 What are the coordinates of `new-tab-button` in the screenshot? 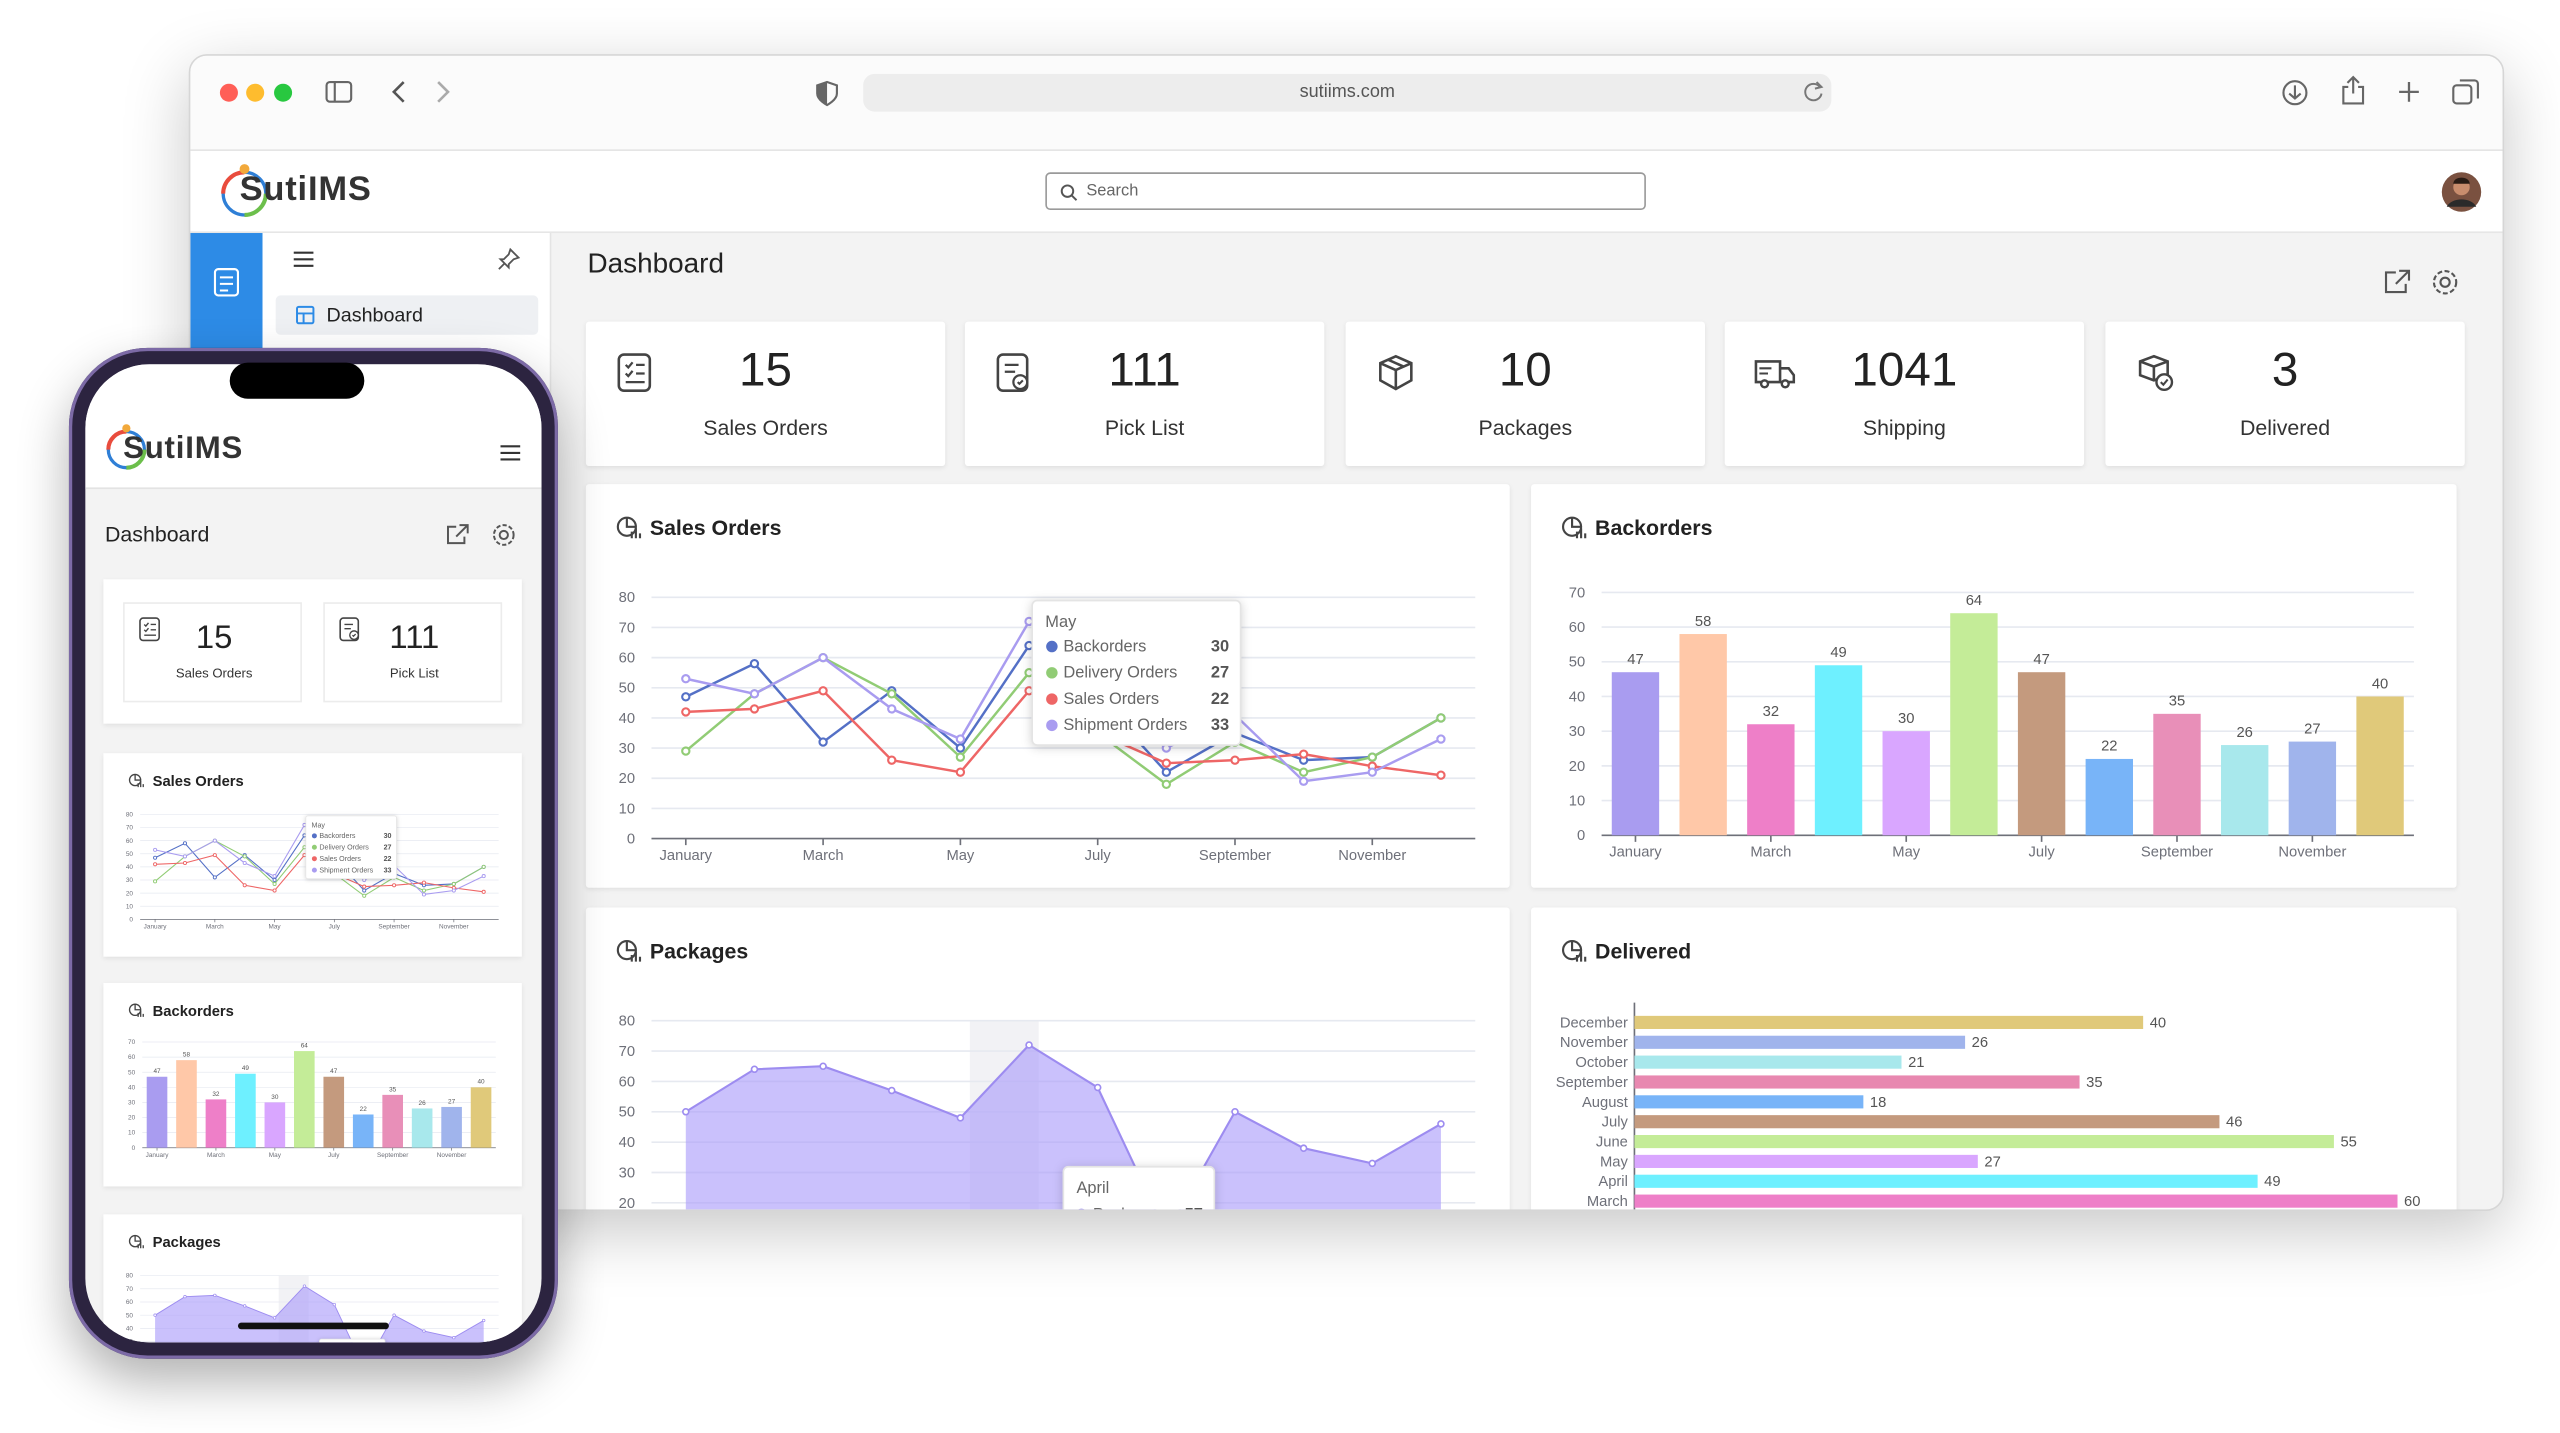 It's located at (2409, 91).